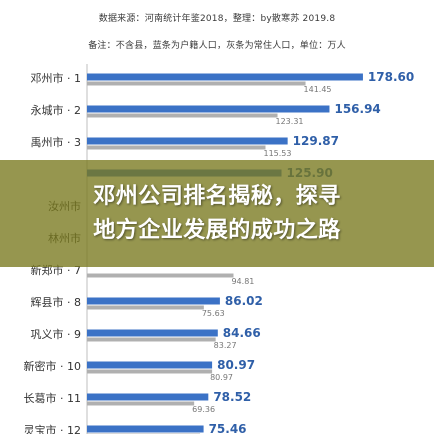 The width and height of the screenshot is (434, 434). Describe the element at coordinates (242, 333) in the screenshot. I see `household-value-label: 84.66` at that location.